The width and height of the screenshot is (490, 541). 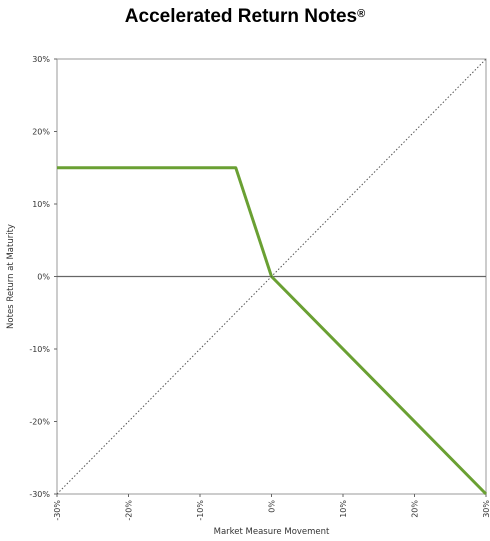 I want to click on x-tick-label: 0%, so click(x=272, y=506).